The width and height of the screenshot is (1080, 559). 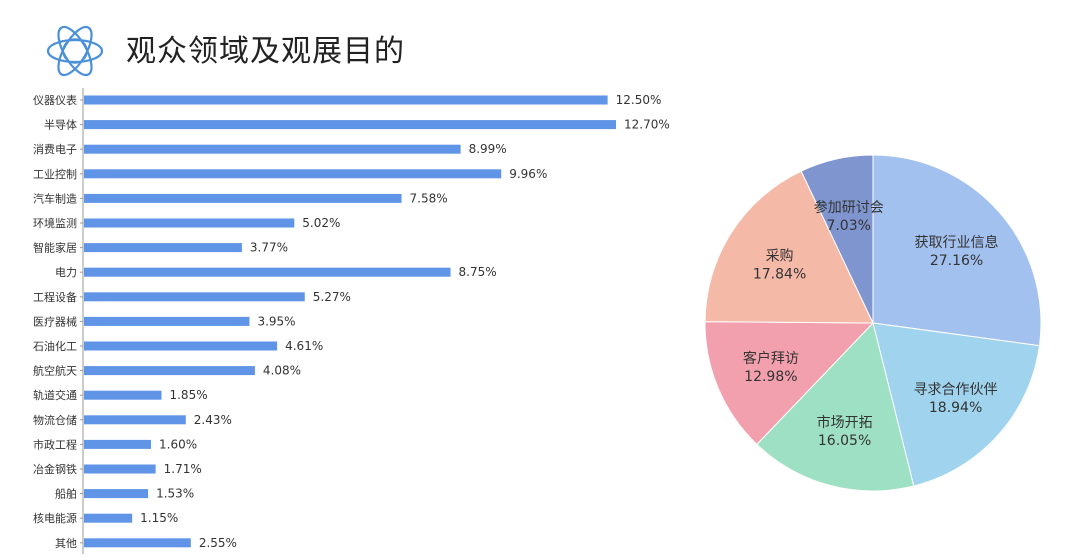 I want to click on slice-value-label: 7.03%, so click(x=848, y=226).